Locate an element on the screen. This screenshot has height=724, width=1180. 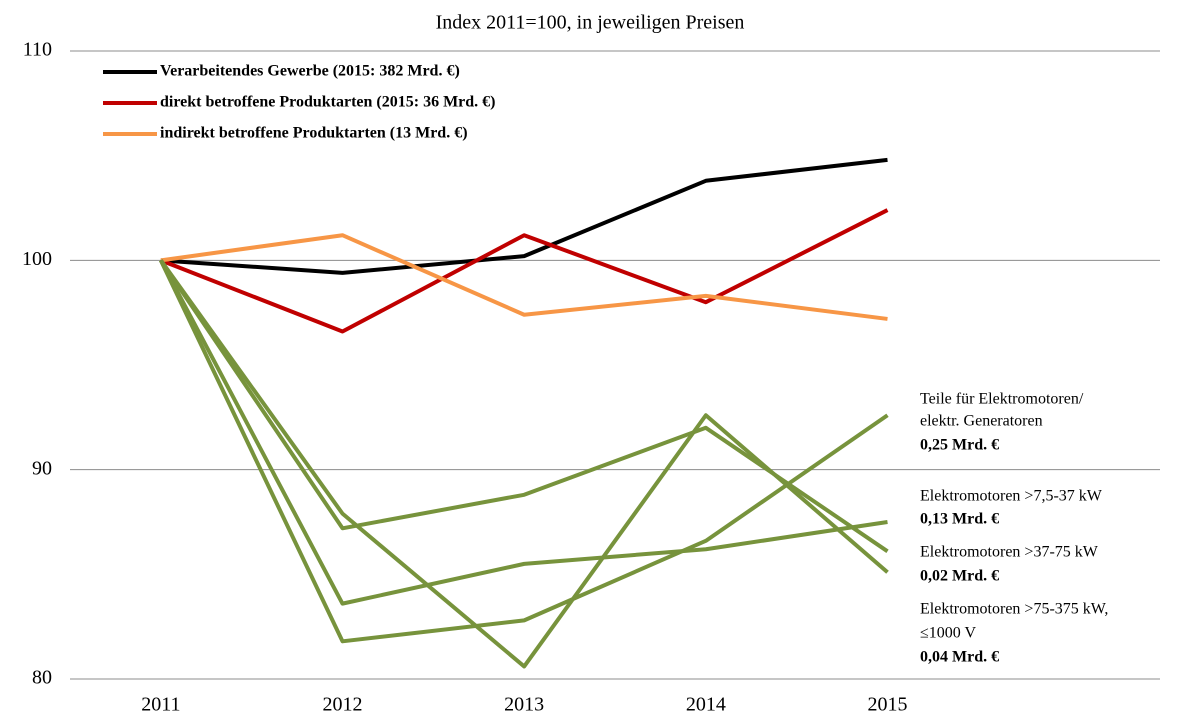
series-share: 0,13 Mrd. € is located at coordinates (959, 519).